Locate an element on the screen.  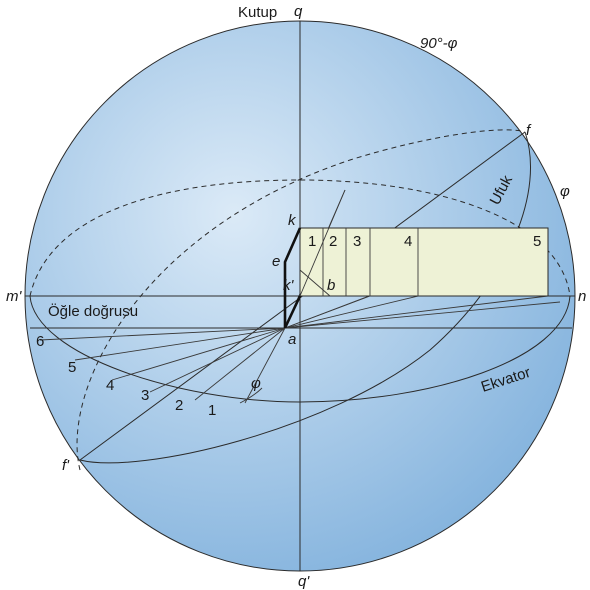
label-a: a is located at coordinates (292, 339).